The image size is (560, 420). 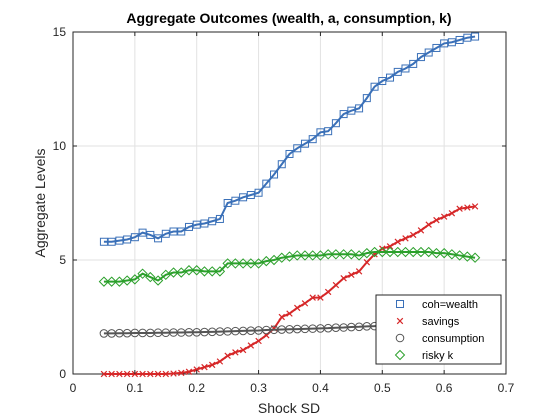 I want to click on x-tick-label: 0.6, so click(x=444, y=388).